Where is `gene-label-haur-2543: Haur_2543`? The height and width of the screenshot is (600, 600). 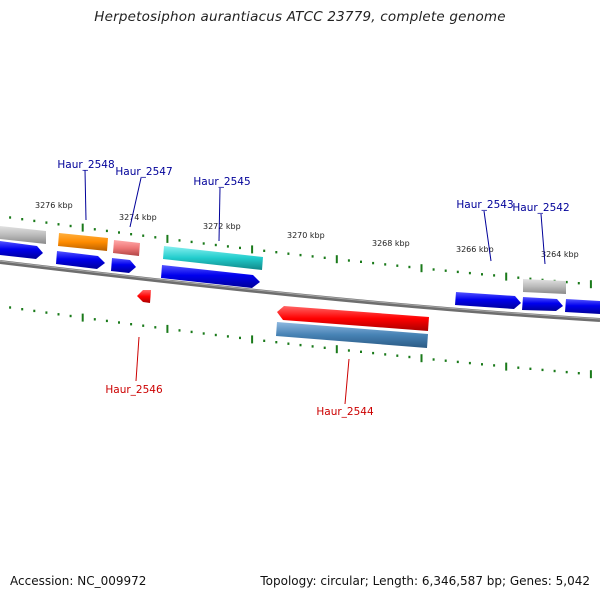 gene-label-haur-2543: Haur_2543 is located at coordinates (484, 205).